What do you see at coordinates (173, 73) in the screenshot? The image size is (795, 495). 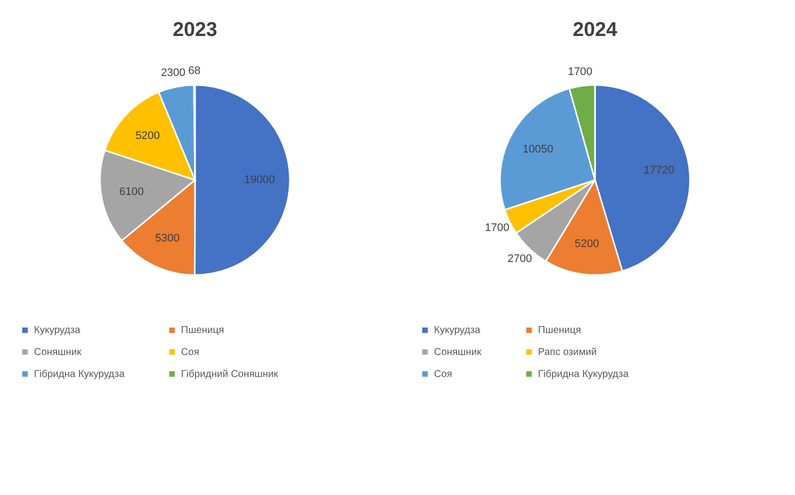 I see `data-label: 2300` at bounding box center [173, 73].